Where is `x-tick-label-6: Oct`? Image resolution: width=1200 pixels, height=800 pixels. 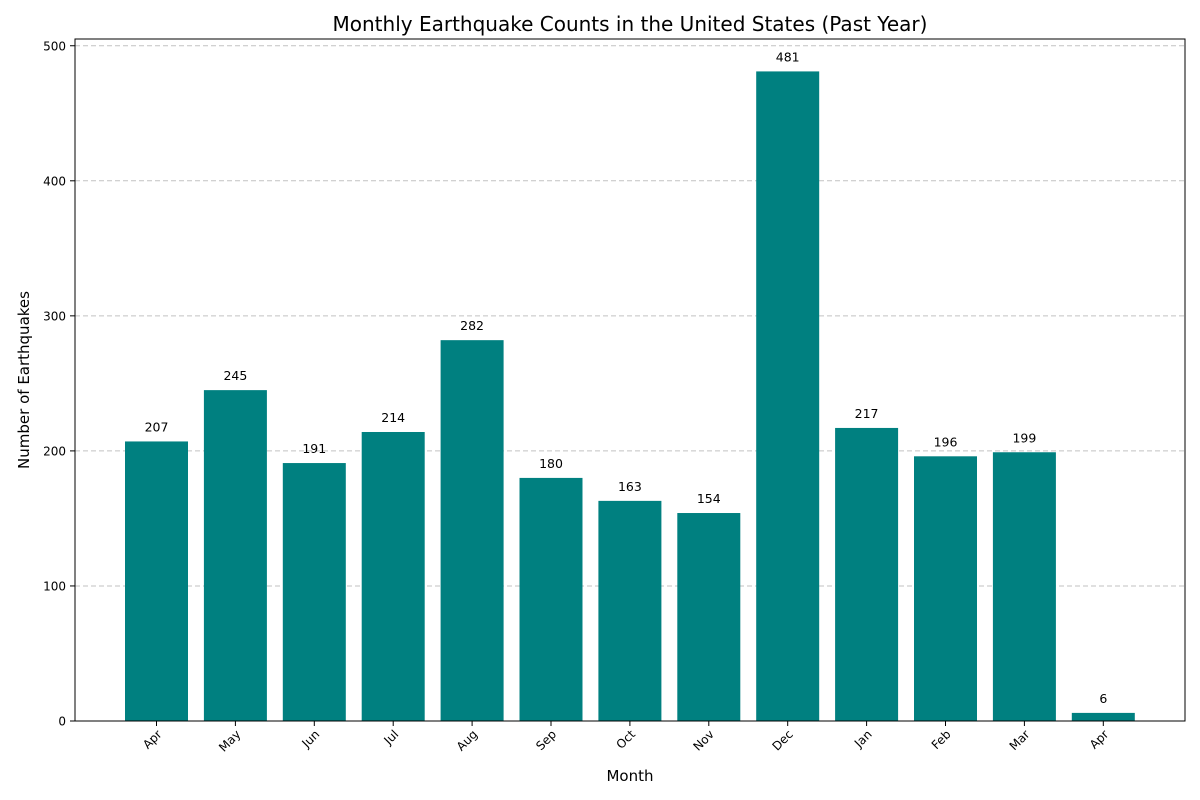
x-tick-label-6: Oct is located at coordinates (625, 739).